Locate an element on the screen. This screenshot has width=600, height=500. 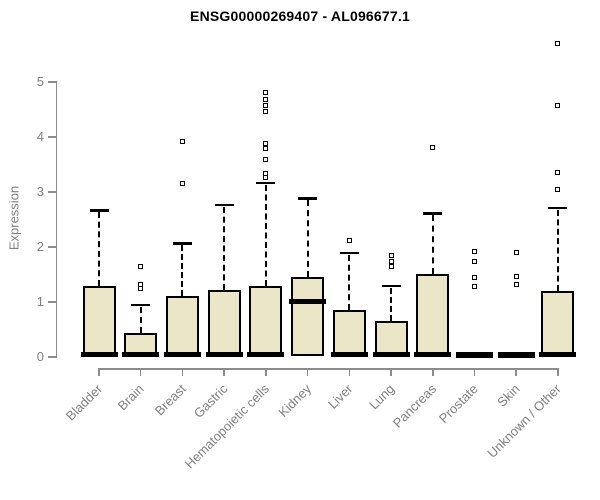
x-tick-label: Prostate is located at coordinates (458, 404).